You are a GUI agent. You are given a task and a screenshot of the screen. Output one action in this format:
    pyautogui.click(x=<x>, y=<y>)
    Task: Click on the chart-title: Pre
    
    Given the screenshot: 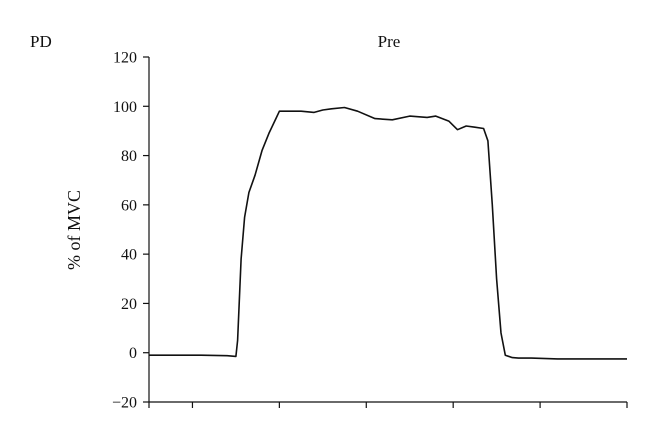 What is the action you would take?
    pyautogui.click(x=389, y=41)
    